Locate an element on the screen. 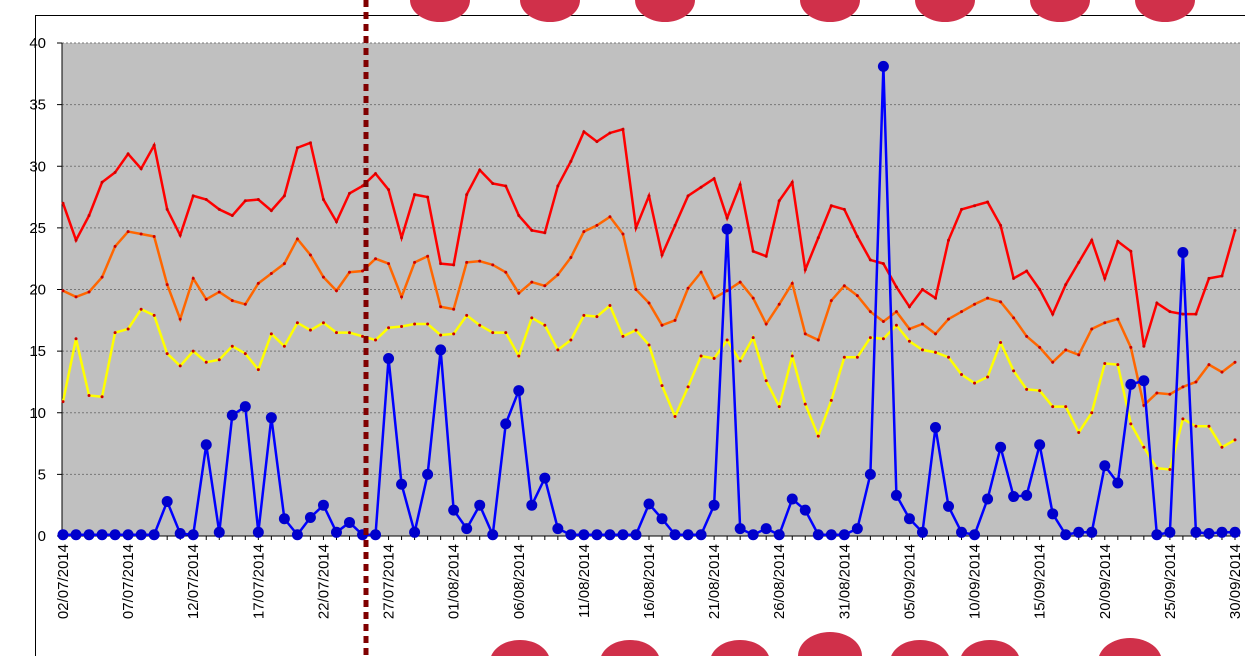 The image size is (1245, 656). x-tick-label: 21/08/2014 is located at coordinates (714, 581).